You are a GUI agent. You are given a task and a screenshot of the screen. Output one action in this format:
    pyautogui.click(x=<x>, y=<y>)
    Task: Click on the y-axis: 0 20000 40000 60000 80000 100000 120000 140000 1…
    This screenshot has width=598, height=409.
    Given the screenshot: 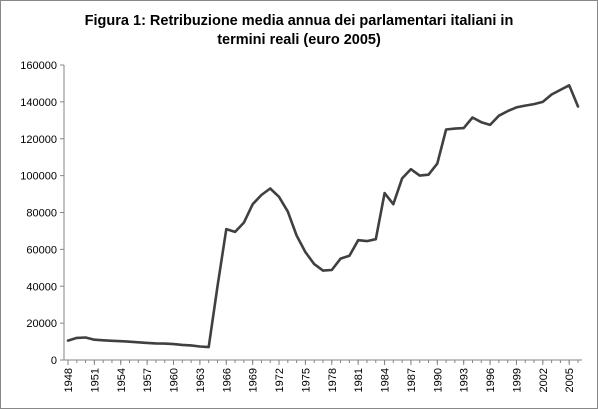 What is the action you would take?
    pyautogui.click(x=42, y=213)
    